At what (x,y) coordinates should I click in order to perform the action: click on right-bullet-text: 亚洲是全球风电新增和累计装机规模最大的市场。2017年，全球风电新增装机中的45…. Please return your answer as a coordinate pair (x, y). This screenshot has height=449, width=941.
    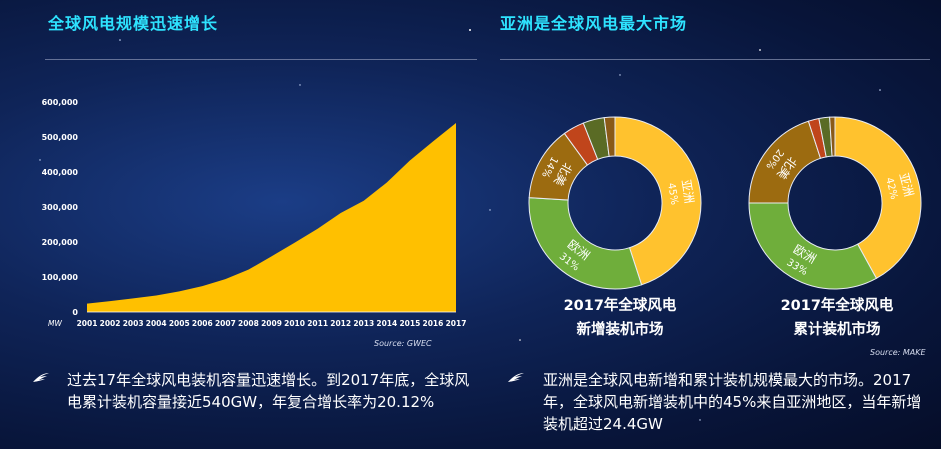
    Looking at the image, I should click on (732, 402).